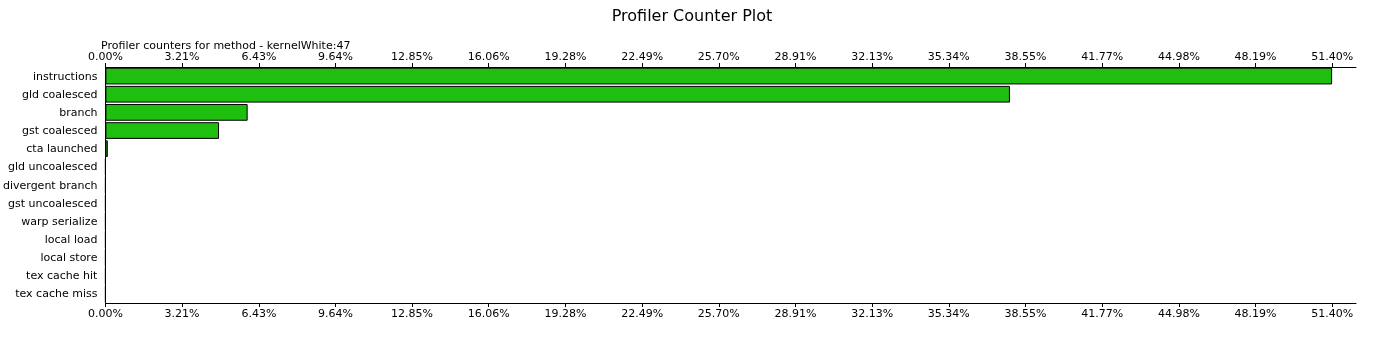  I want to click on x-tick-label: 22.49%, so click(642, 313).